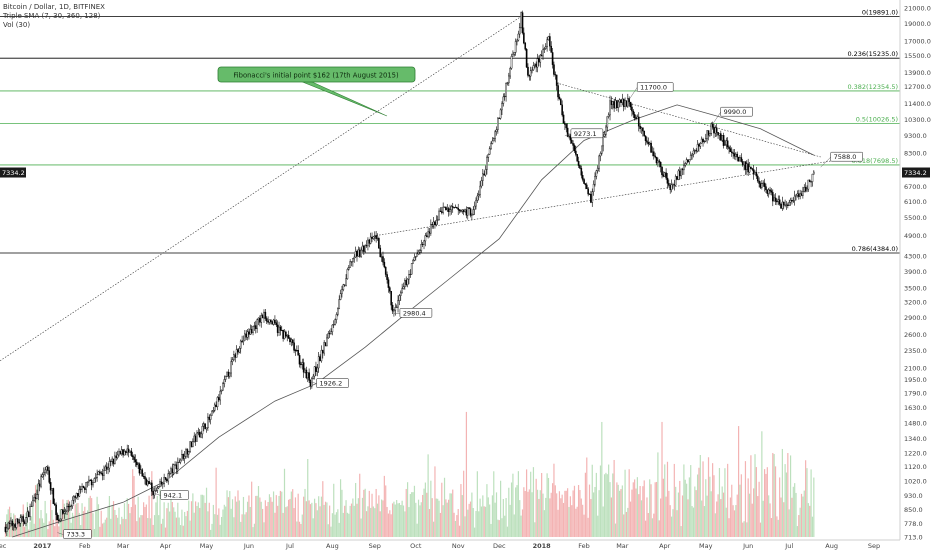 The height and width of the screenshot is (550, 932). Describe the element at coordinates (736, 111) in the screenshot. I see `price-label-box` at that location.